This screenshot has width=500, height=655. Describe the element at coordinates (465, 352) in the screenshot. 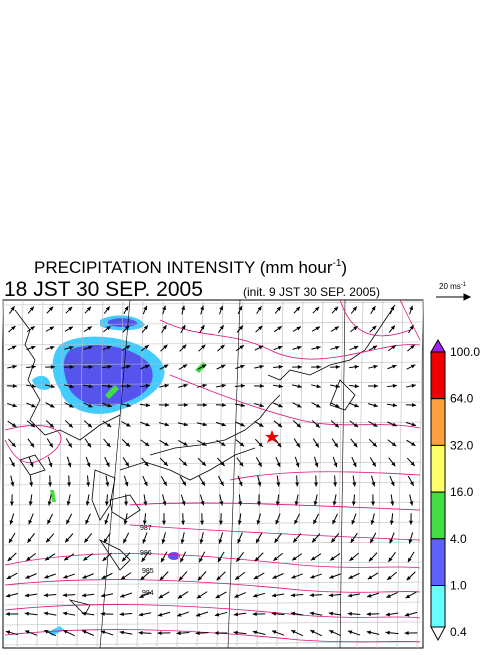

I see `scale-label: 100.0` at that location.